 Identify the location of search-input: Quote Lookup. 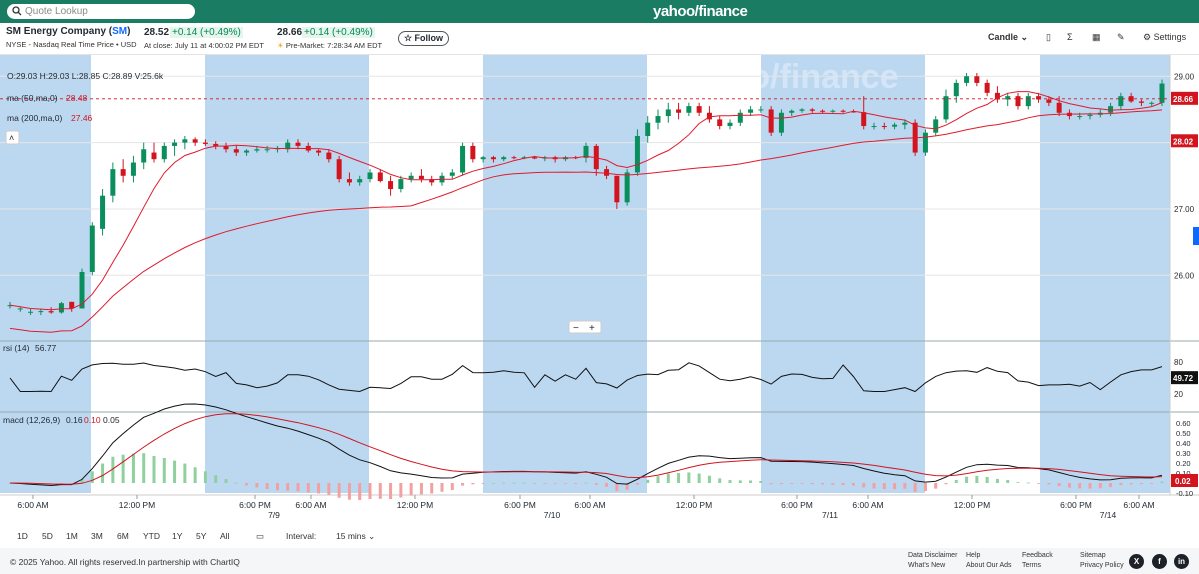
(101, 11).